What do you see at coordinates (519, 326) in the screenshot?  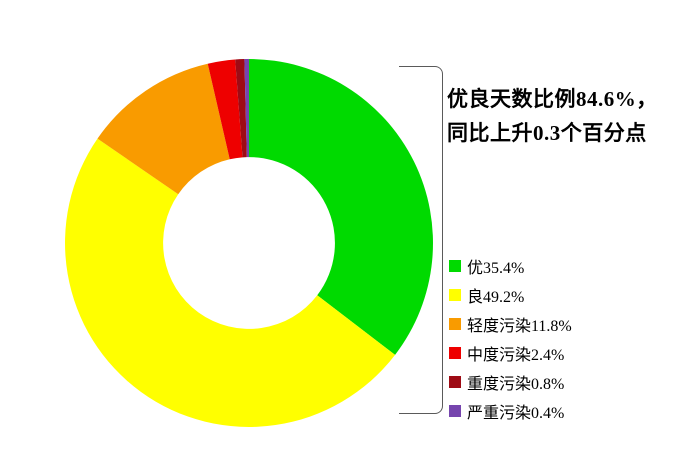 I see `legend-label: 轻度污染11.8%` at bounding box center [519, 326].